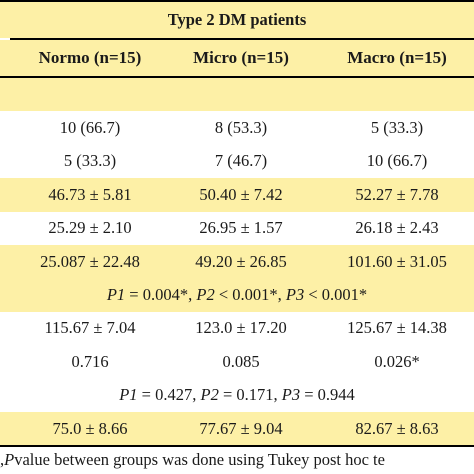 The width and height of the screenshot is (474, 474). Describe the element at coordinates (237, 77) in the screenshot. I see `header-bottom-rule` at that location.